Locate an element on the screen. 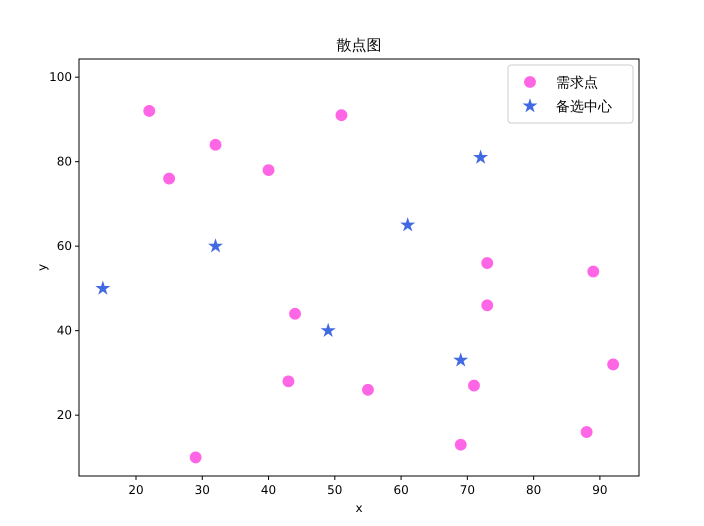 This screenshot has height=526, width=704. y-tick-label: 20 is located at coordinates (64, 415).